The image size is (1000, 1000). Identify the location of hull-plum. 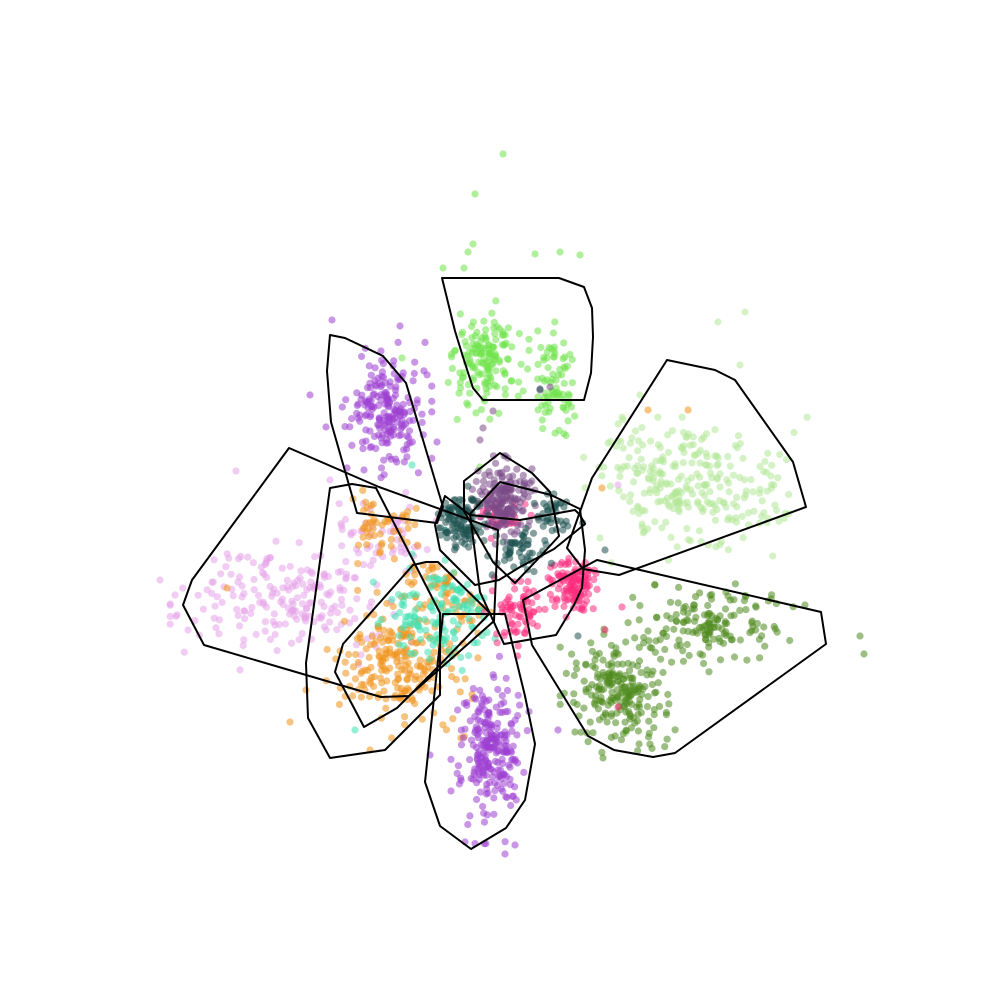
(511, 518).